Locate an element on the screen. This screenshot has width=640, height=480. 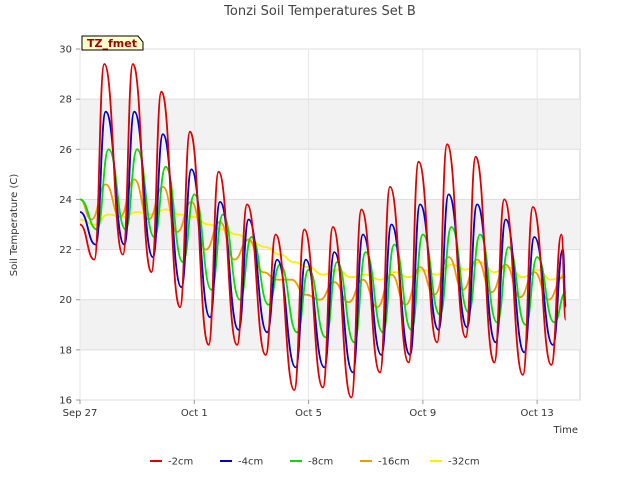
x-tick-label: Oct 13 is located at coordinates (537, 413).